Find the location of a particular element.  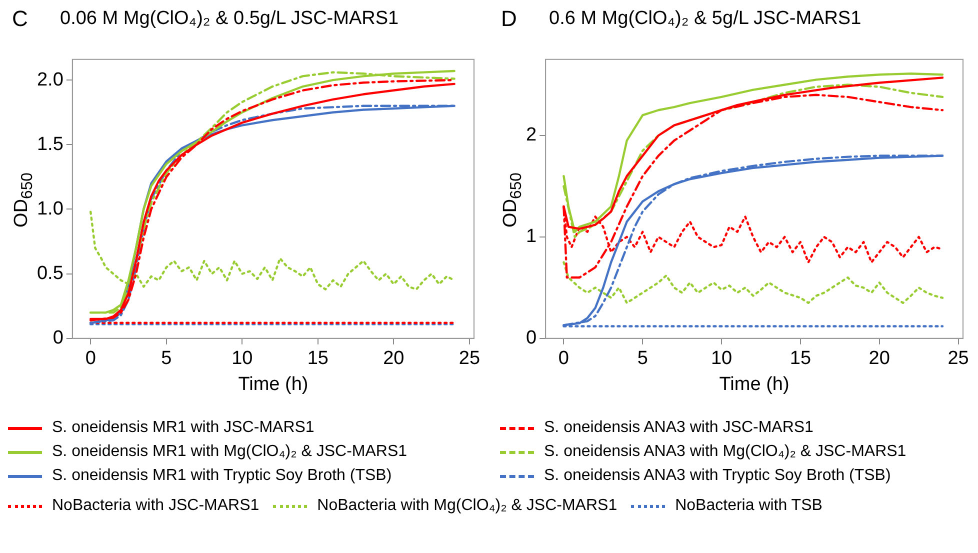

legend-label: S. oneidensis MR1 with JSC-MARS1 is located at coordinates (183, 428).